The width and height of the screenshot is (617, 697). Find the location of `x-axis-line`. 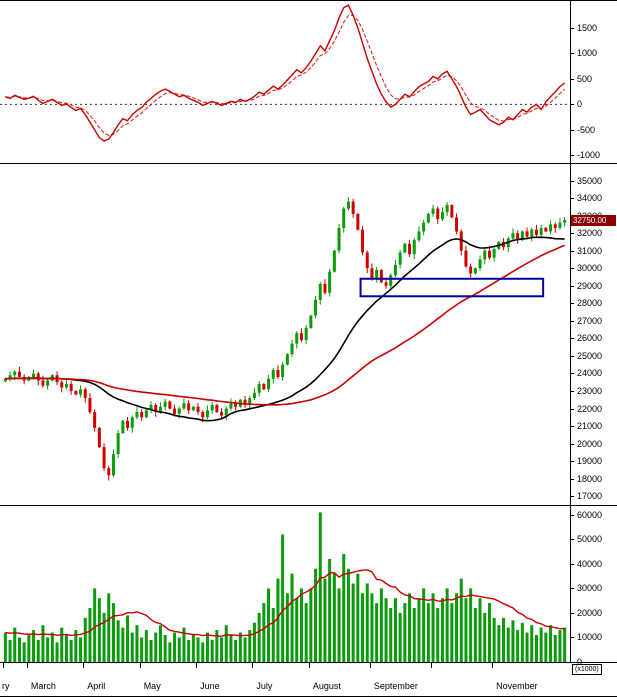

x-axis-line is located at coordinates (308, 662).